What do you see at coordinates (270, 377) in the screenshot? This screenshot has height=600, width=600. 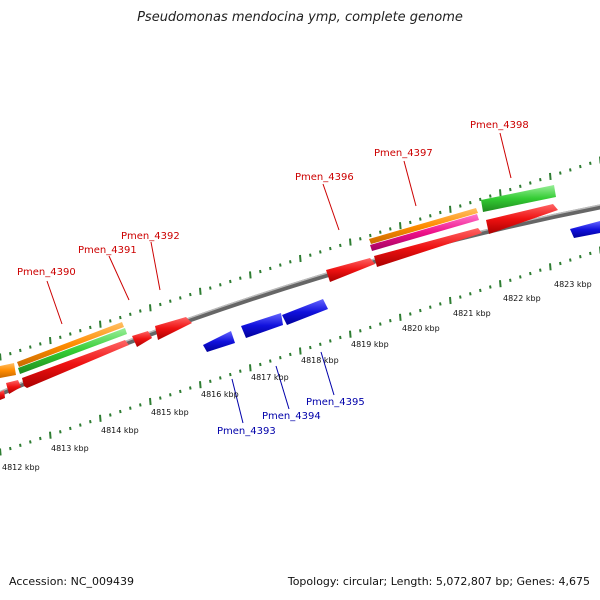 I see `scale-label: 4817 kbp` at bounding box center [270, 377].